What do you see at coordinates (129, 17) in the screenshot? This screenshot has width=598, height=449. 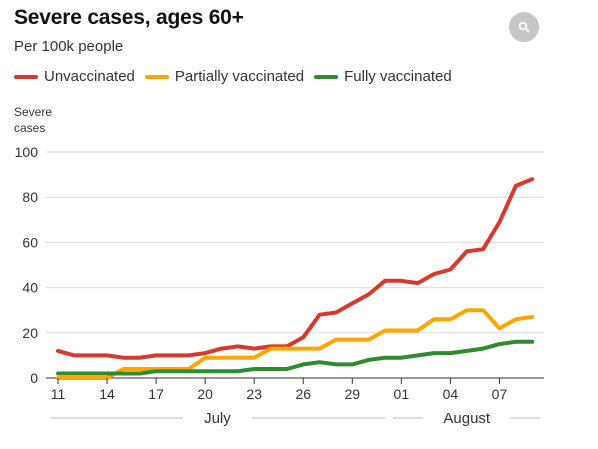 I see `chart-title: Severe cases, ages 60+` at bounding box center [129, 17].